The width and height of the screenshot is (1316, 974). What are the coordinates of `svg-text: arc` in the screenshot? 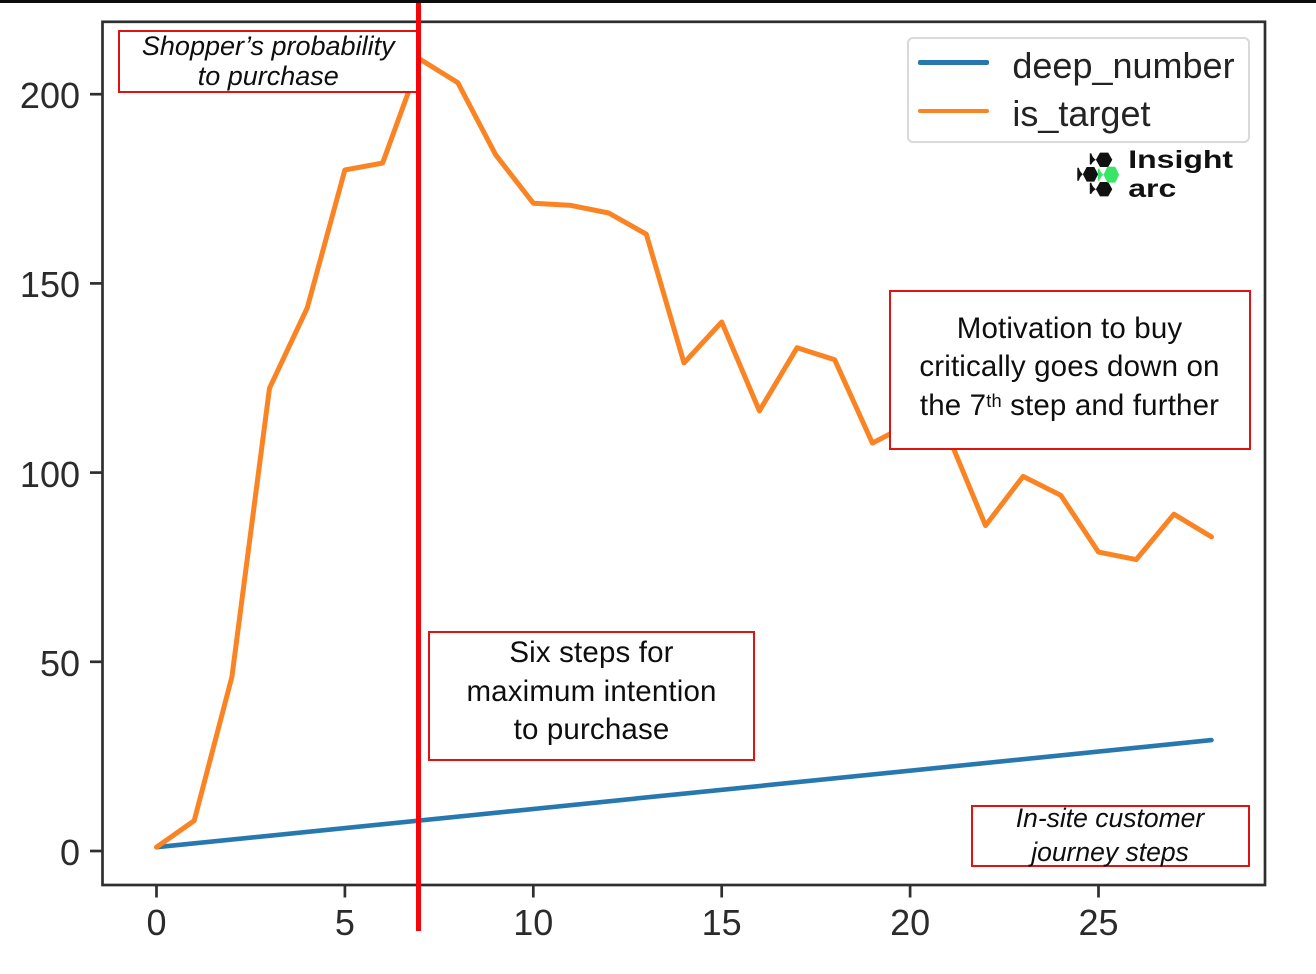 It's located at (1152, 189).